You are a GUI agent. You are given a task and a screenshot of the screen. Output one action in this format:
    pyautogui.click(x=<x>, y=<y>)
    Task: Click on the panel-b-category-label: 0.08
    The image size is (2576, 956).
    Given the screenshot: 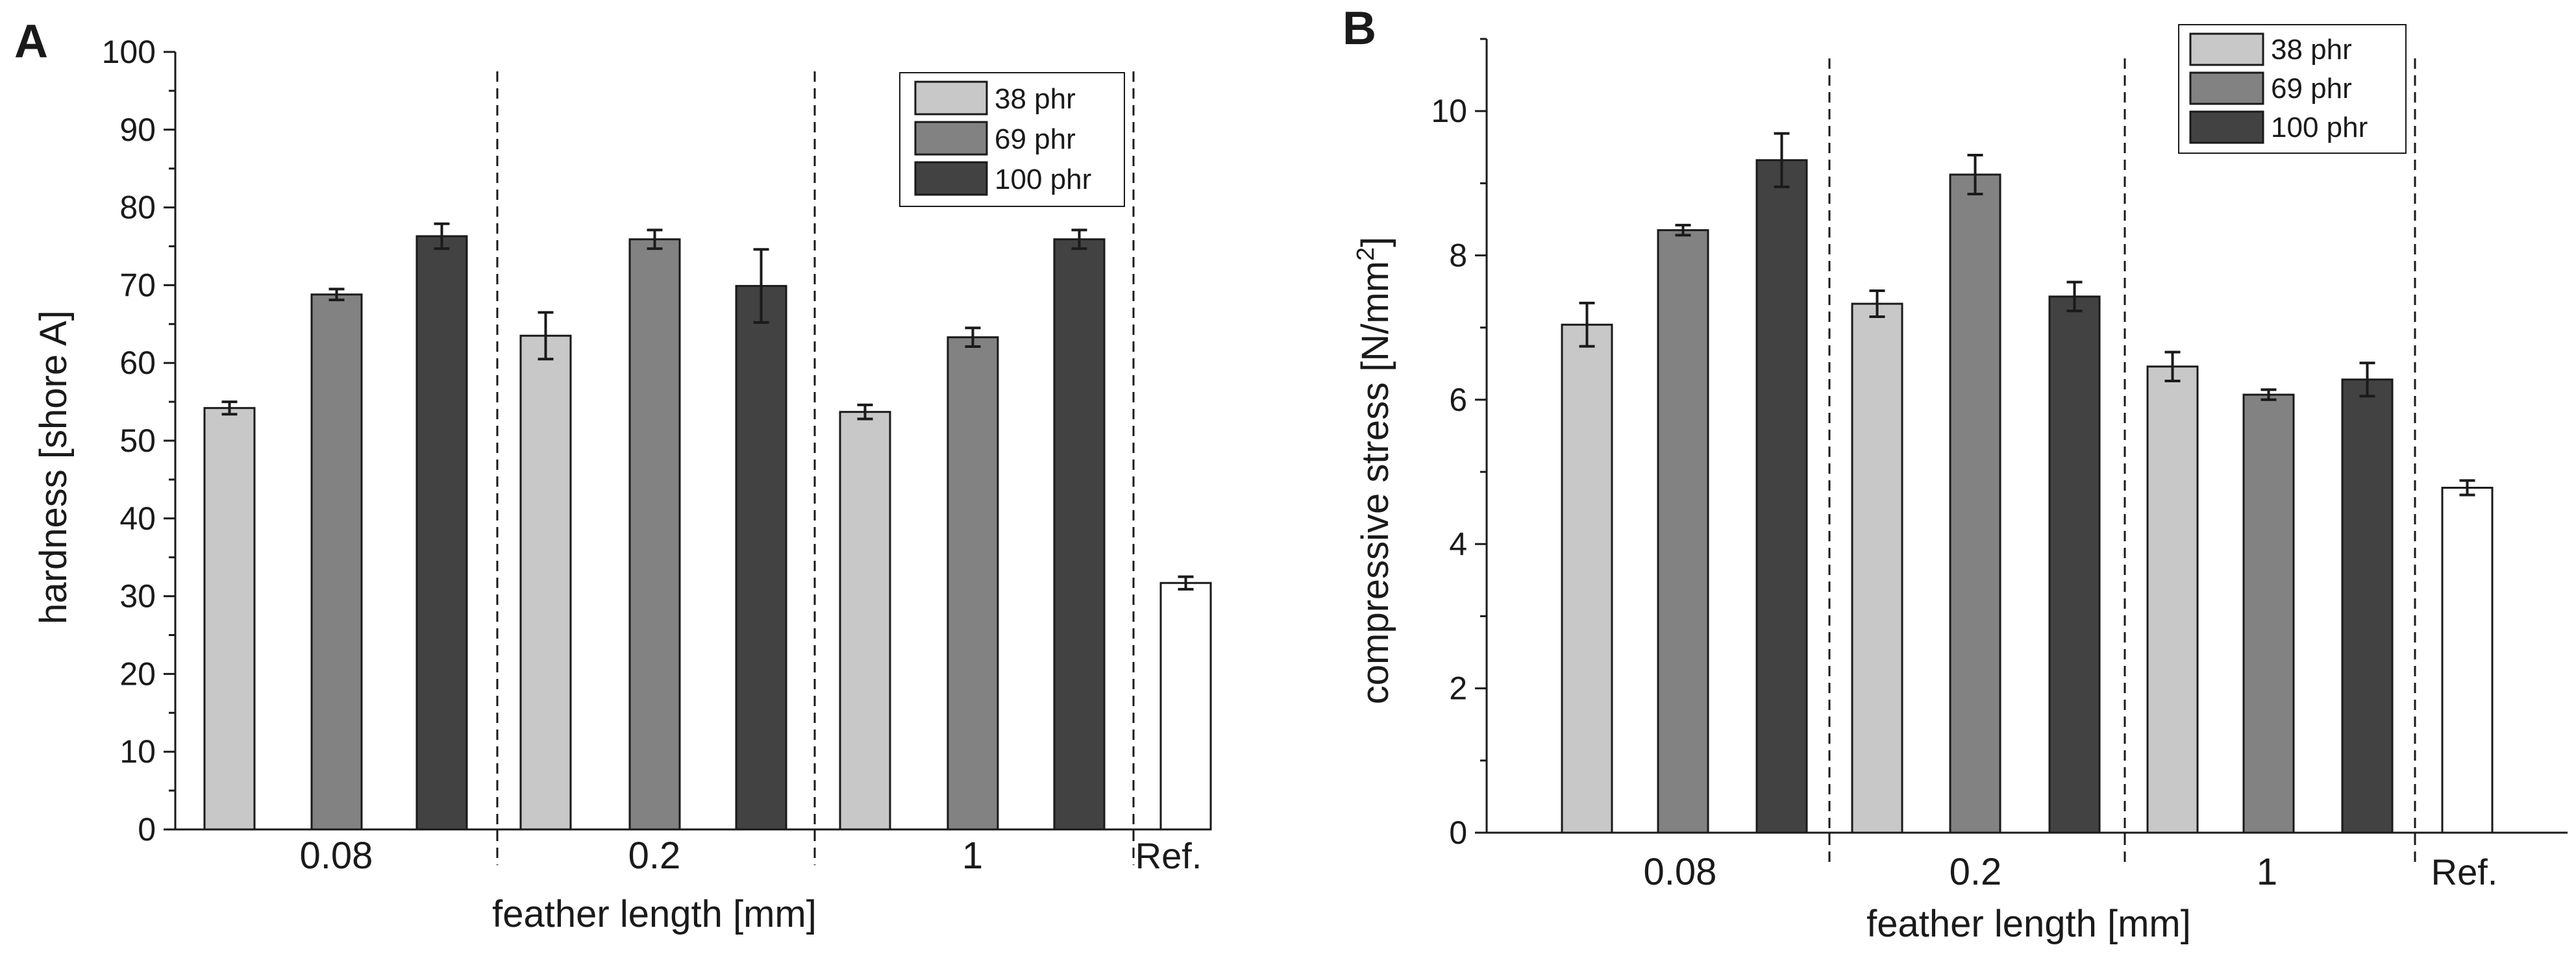 What is the action you would take?
    pyautogui.click(x=1680, y=872)
    